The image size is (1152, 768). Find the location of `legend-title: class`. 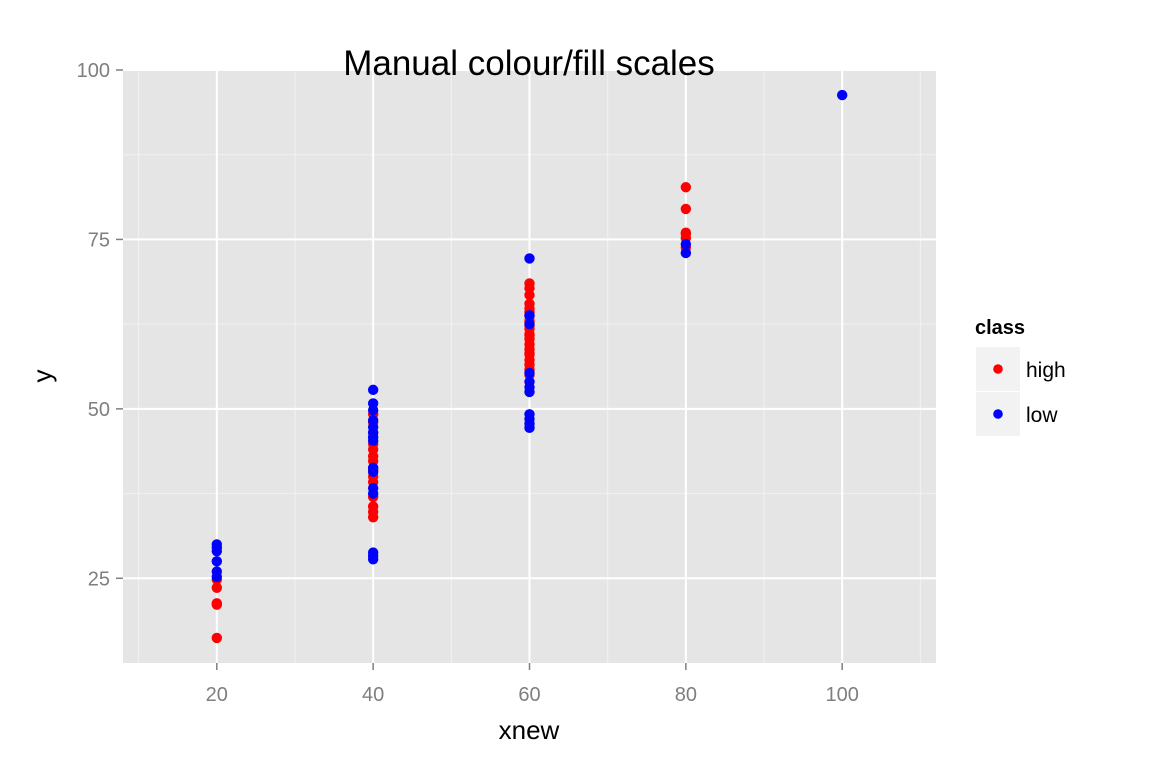

legend-title: class is located at coordinates (1000, 328).